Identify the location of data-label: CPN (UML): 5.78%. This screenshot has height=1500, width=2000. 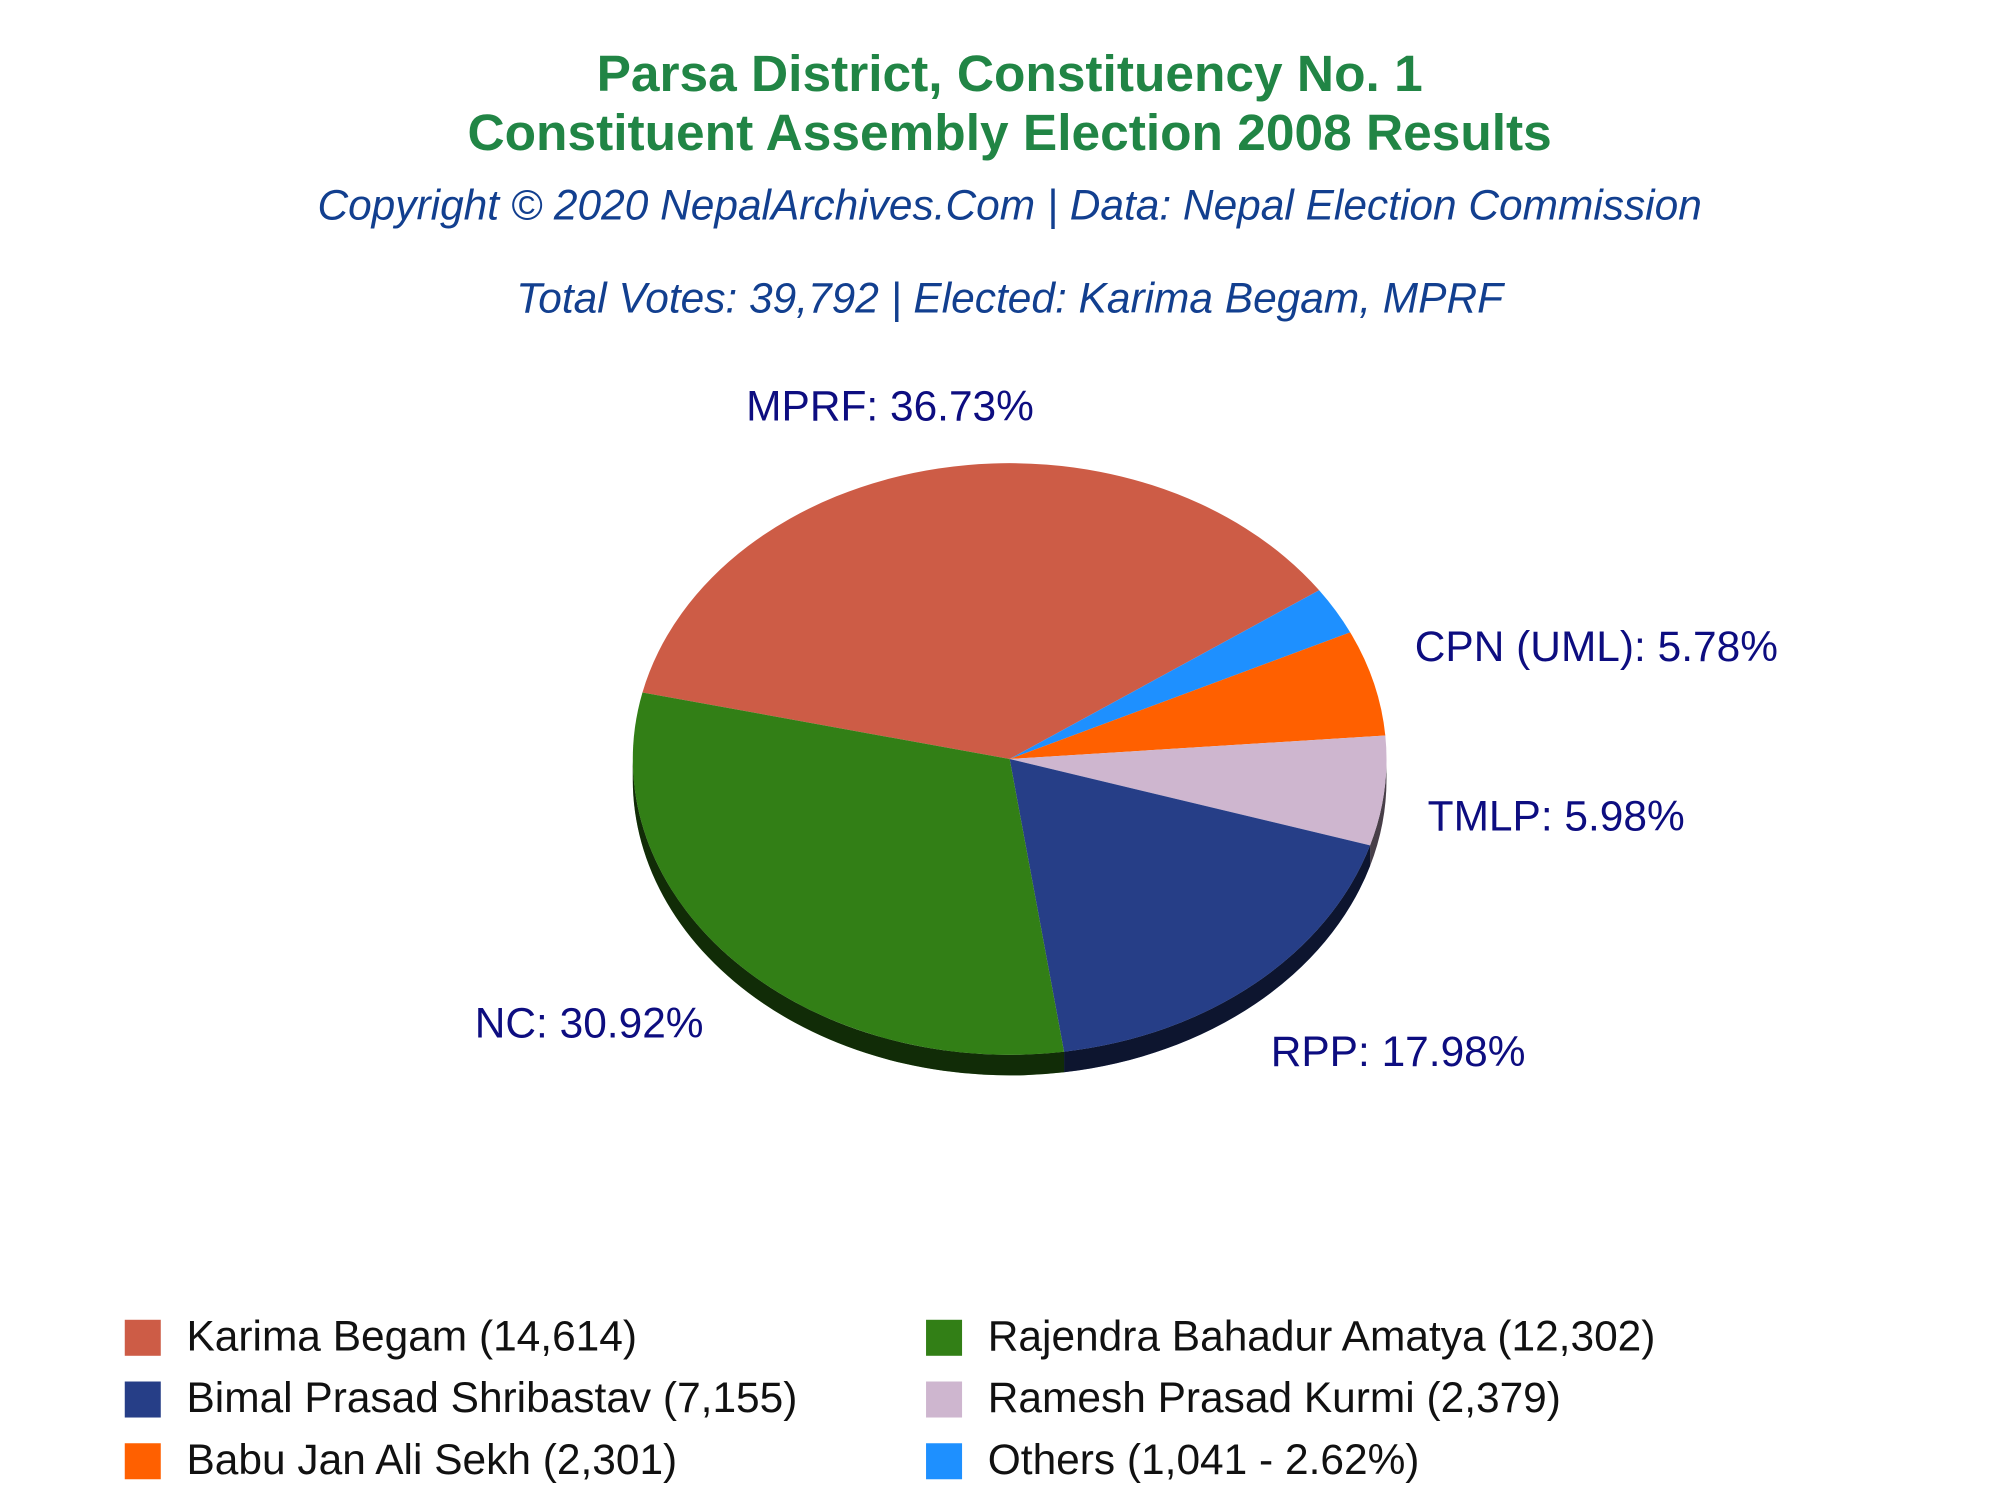
(1596, 646).